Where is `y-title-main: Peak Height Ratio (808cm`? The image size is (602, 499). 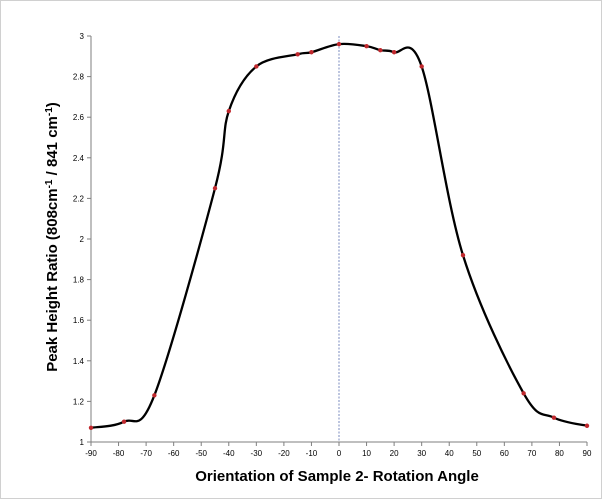
y-title-main: Peak Height Ratio (808cm is located at coordinates (52, 279).